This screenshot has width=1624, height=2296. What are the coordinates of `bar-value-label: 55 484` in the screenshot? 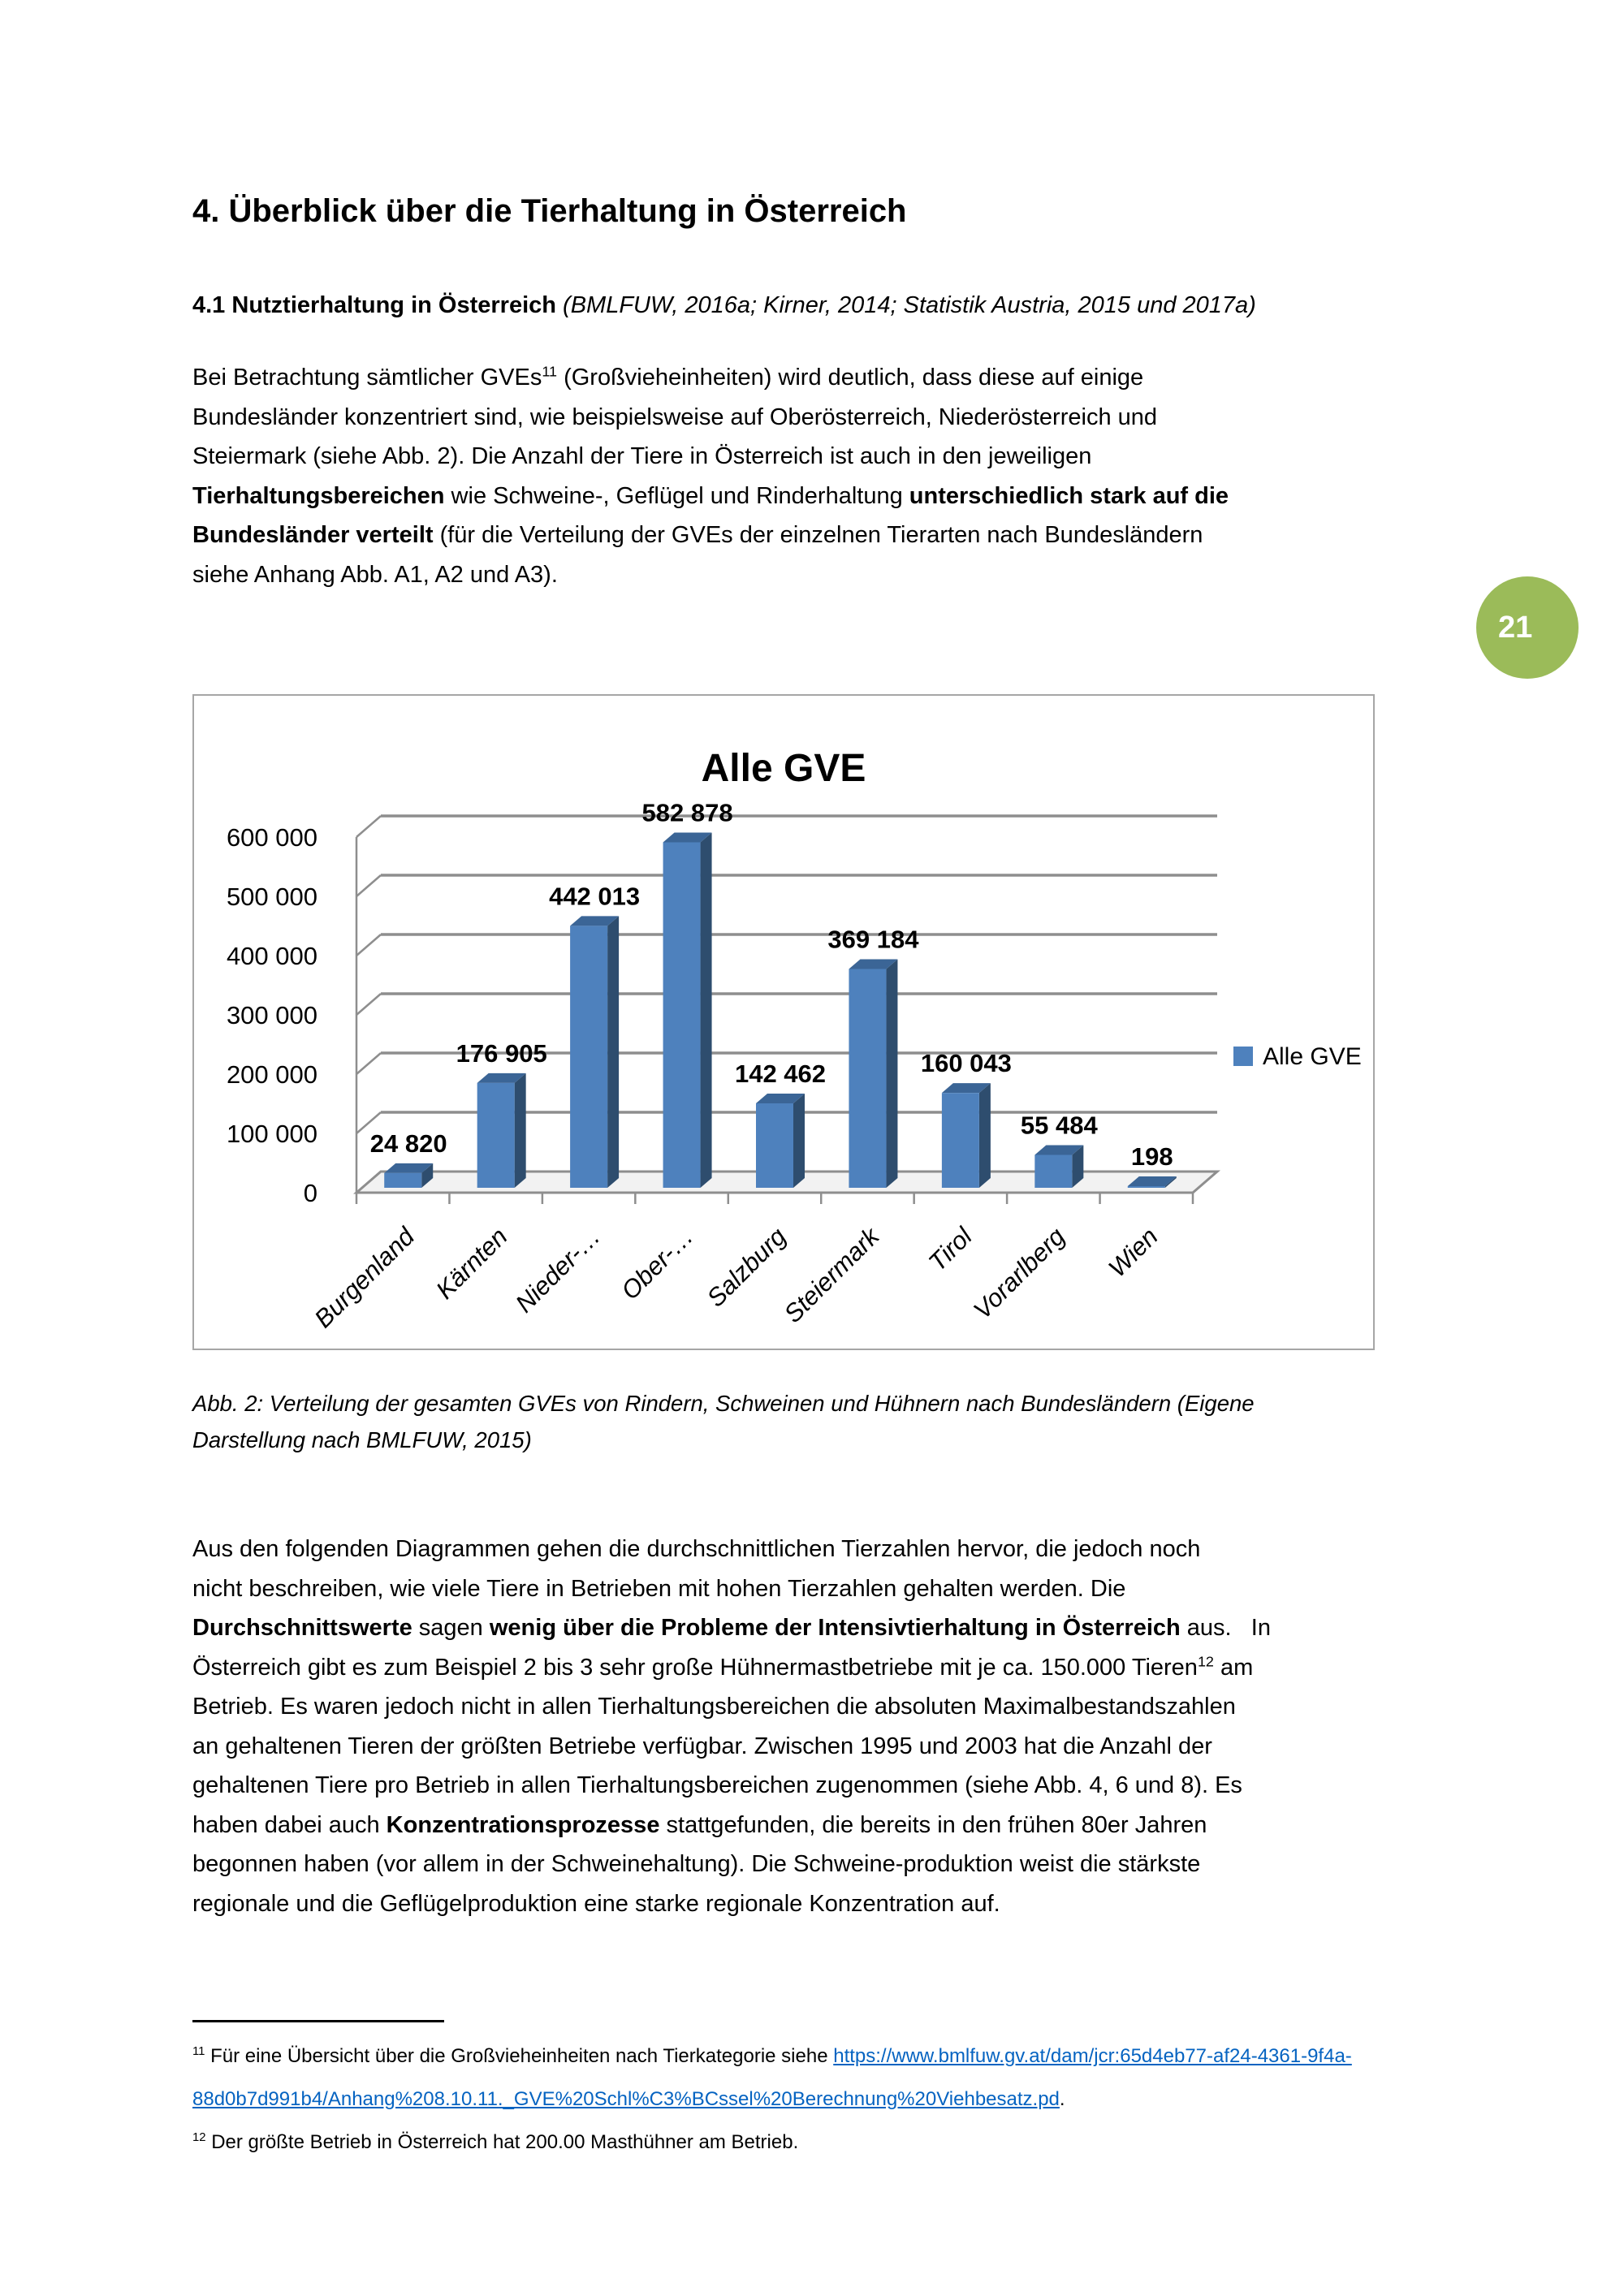 It's located at (1060, 1125).